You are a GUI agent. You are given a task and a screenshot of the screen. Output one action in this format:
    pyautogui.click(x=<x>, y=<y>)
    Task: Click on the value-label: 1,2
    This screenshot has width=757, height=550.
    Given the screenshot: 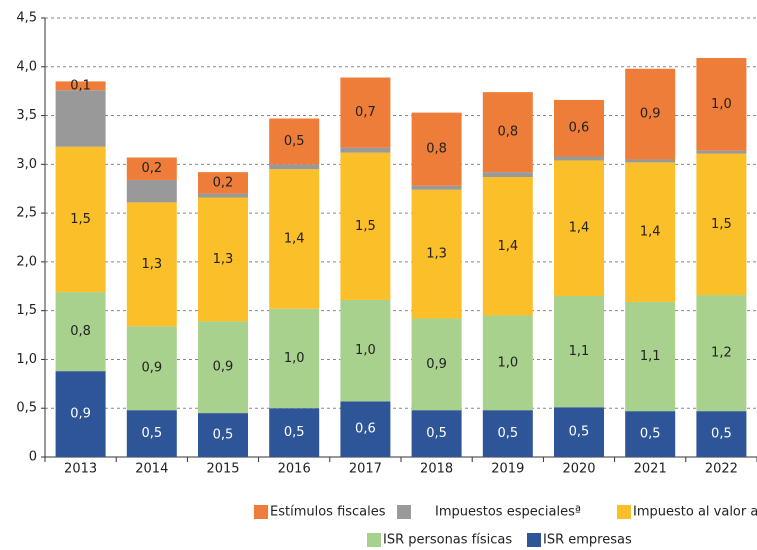 What is the action you would take?
    pyautogui.click(x=721, y=353)
    